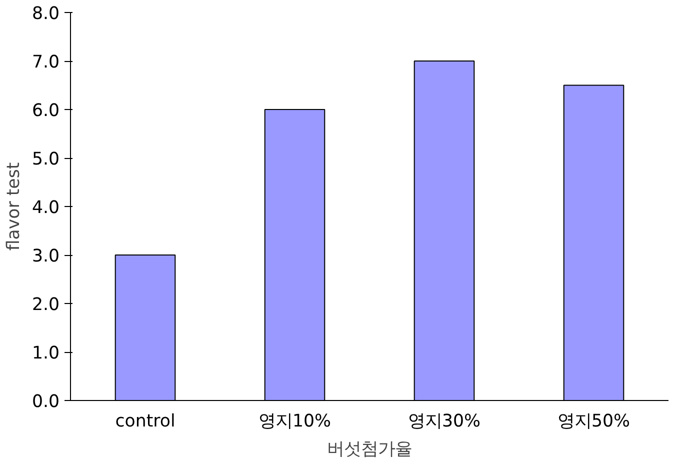 Image resolution: width=678 pixels, height=462 pixels. What do you see at coordinates (46, 208) in the screenshot?
I see `y-tick-label: 4.0` at bounding box center [46, 208].